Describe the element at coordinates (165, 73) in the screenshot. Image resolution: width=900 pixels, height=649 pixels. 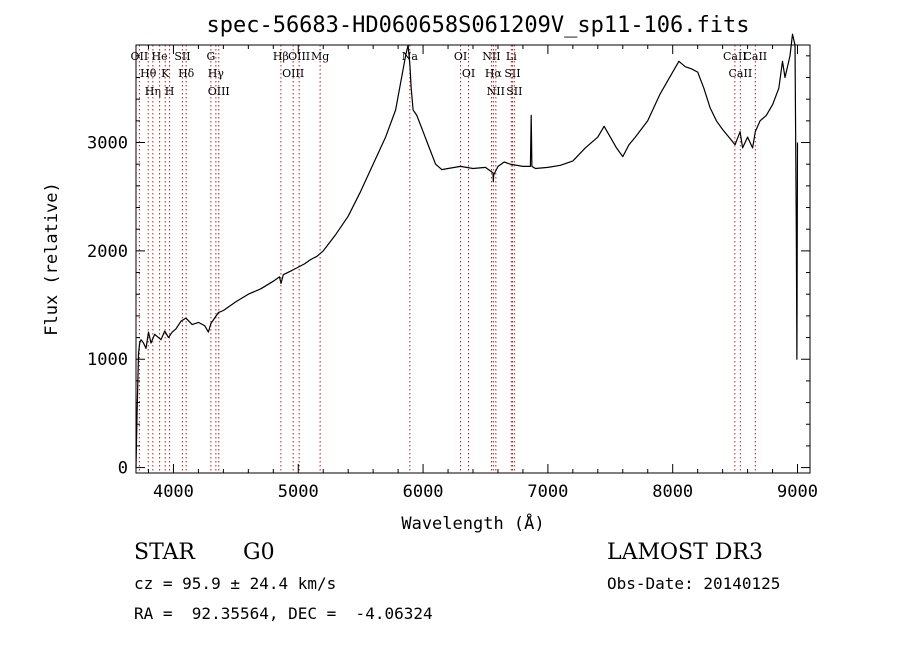
I see `spectral-line-label: K` at that location.